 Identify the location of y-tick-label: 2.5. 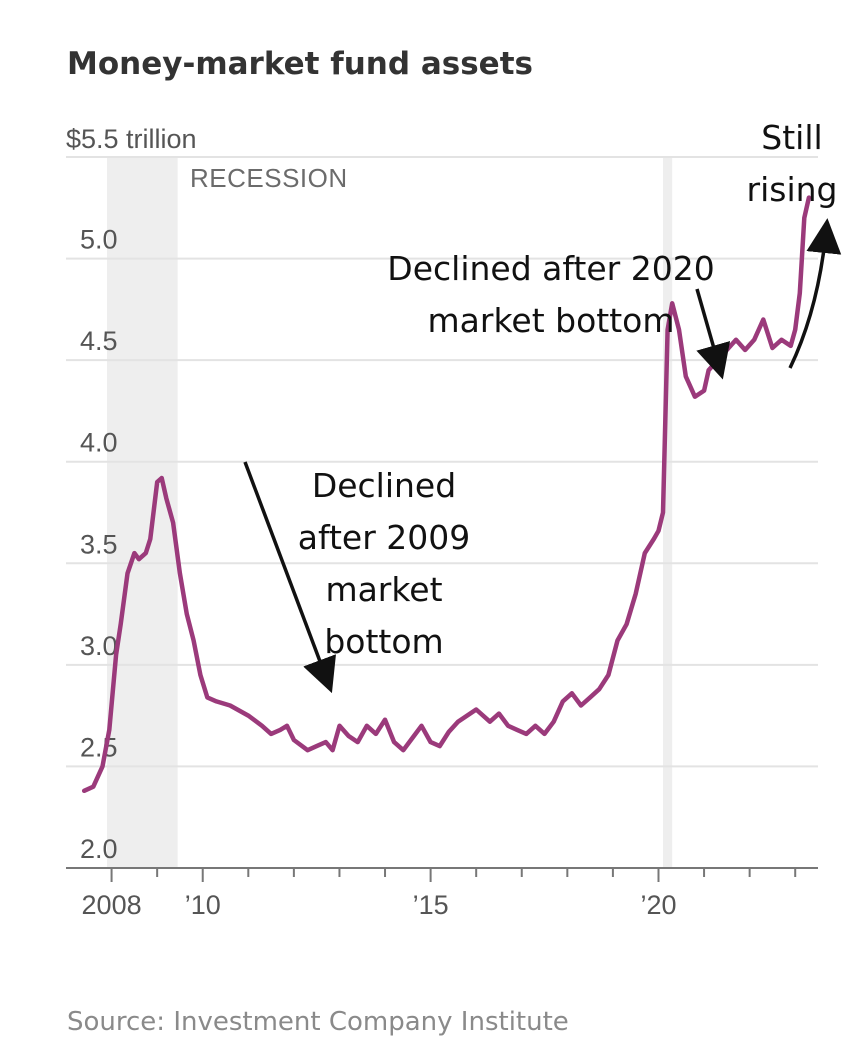
(99, 747).